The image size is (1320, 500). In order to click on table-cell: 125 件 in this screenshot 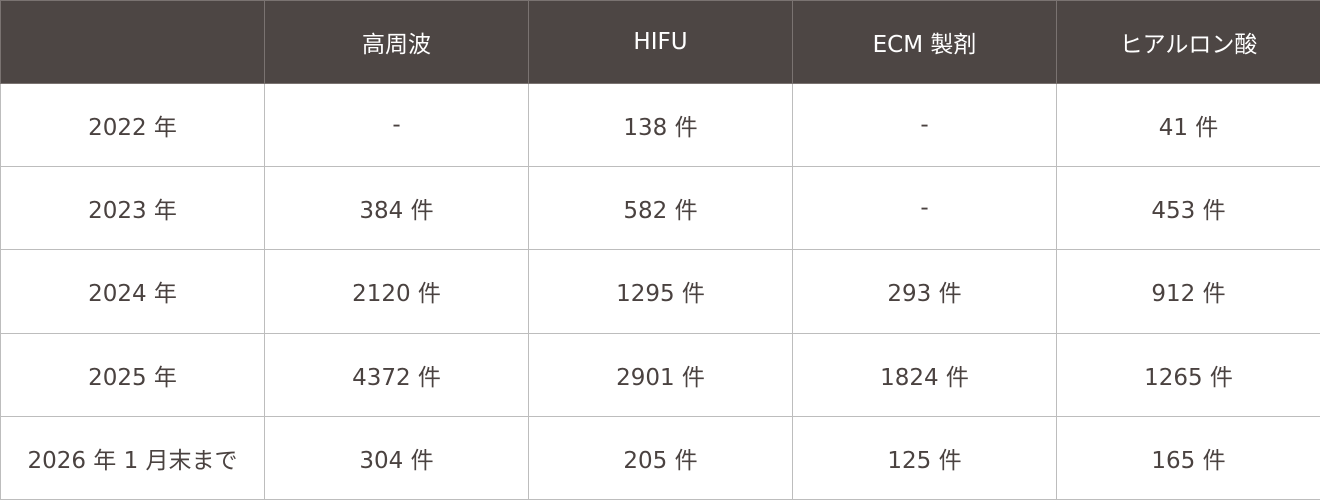, I will do `click(924, 457)`.